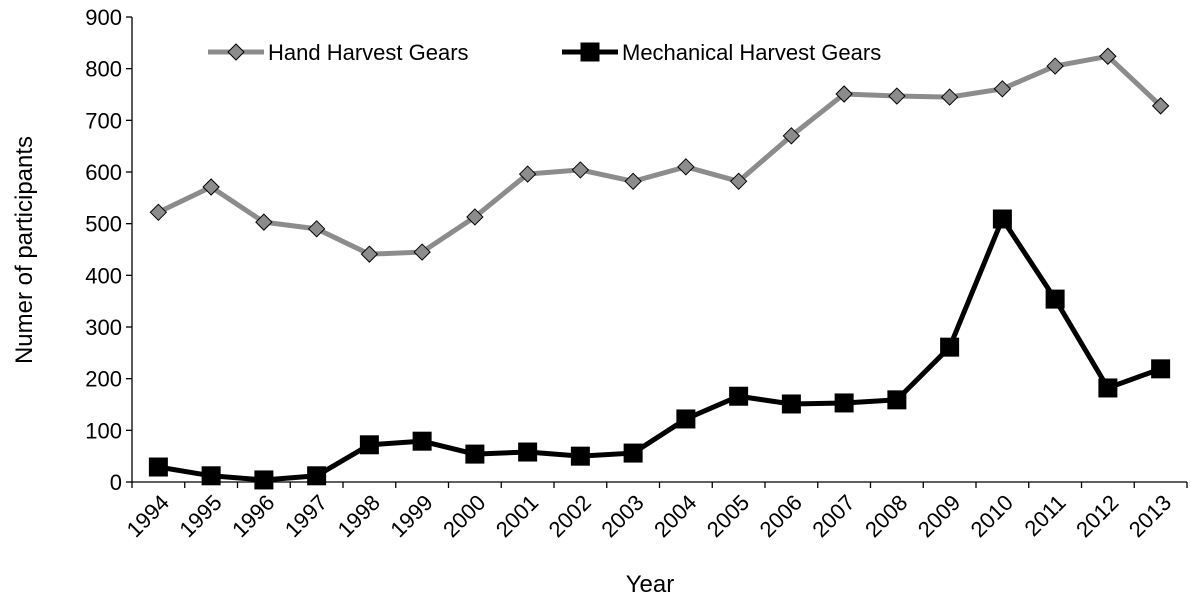 This screenshot has height=600, width=1197. What do you see at coordinates (1045, 515) in the screenshot?
I see `x-tick-label: 2011` at bounding box center [1045, 515].